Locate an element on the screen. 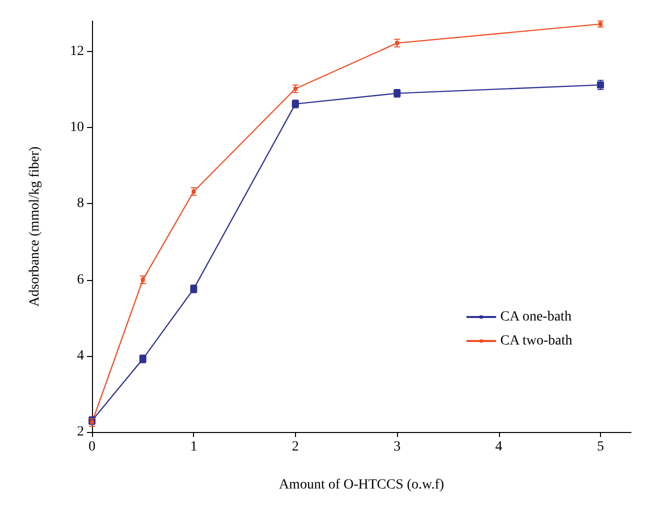  y-tick-label: 10 is located at coordinates (77, 128).